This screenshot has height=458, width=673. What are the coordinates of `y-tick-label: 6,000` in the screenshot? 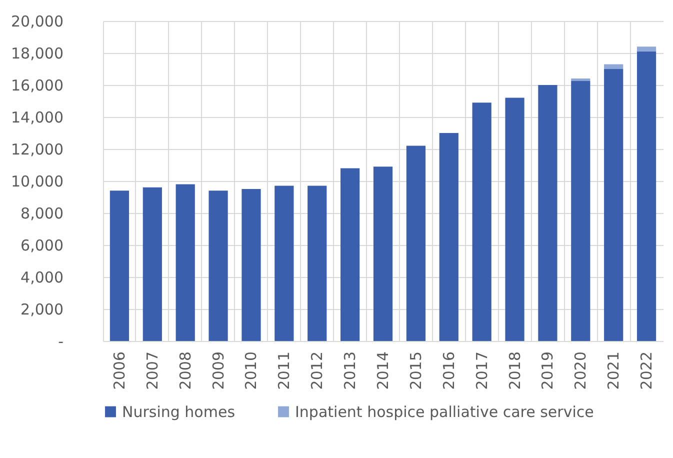 It's located at (42, 245).